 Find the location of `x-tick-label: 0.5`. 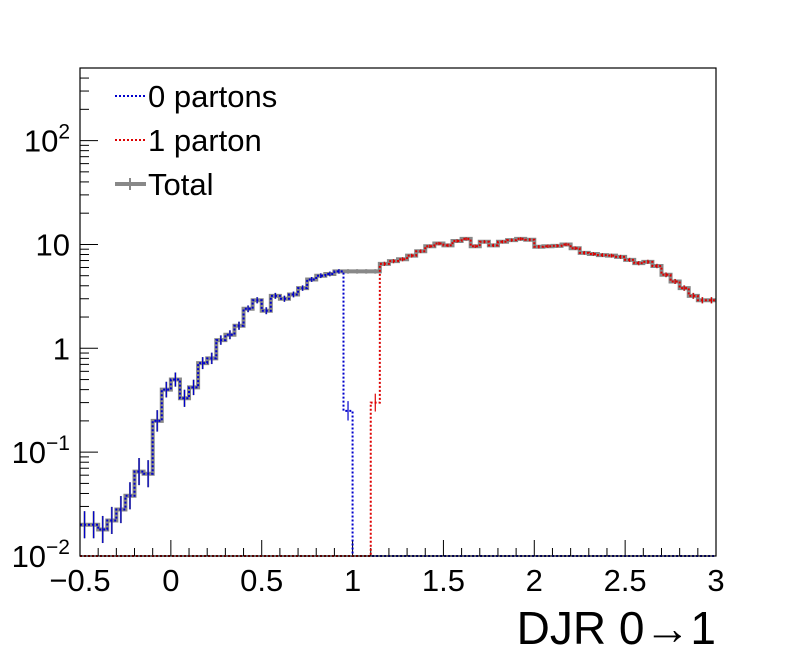

x-tick-label: 0.5 is located at coordinates (261, 580).